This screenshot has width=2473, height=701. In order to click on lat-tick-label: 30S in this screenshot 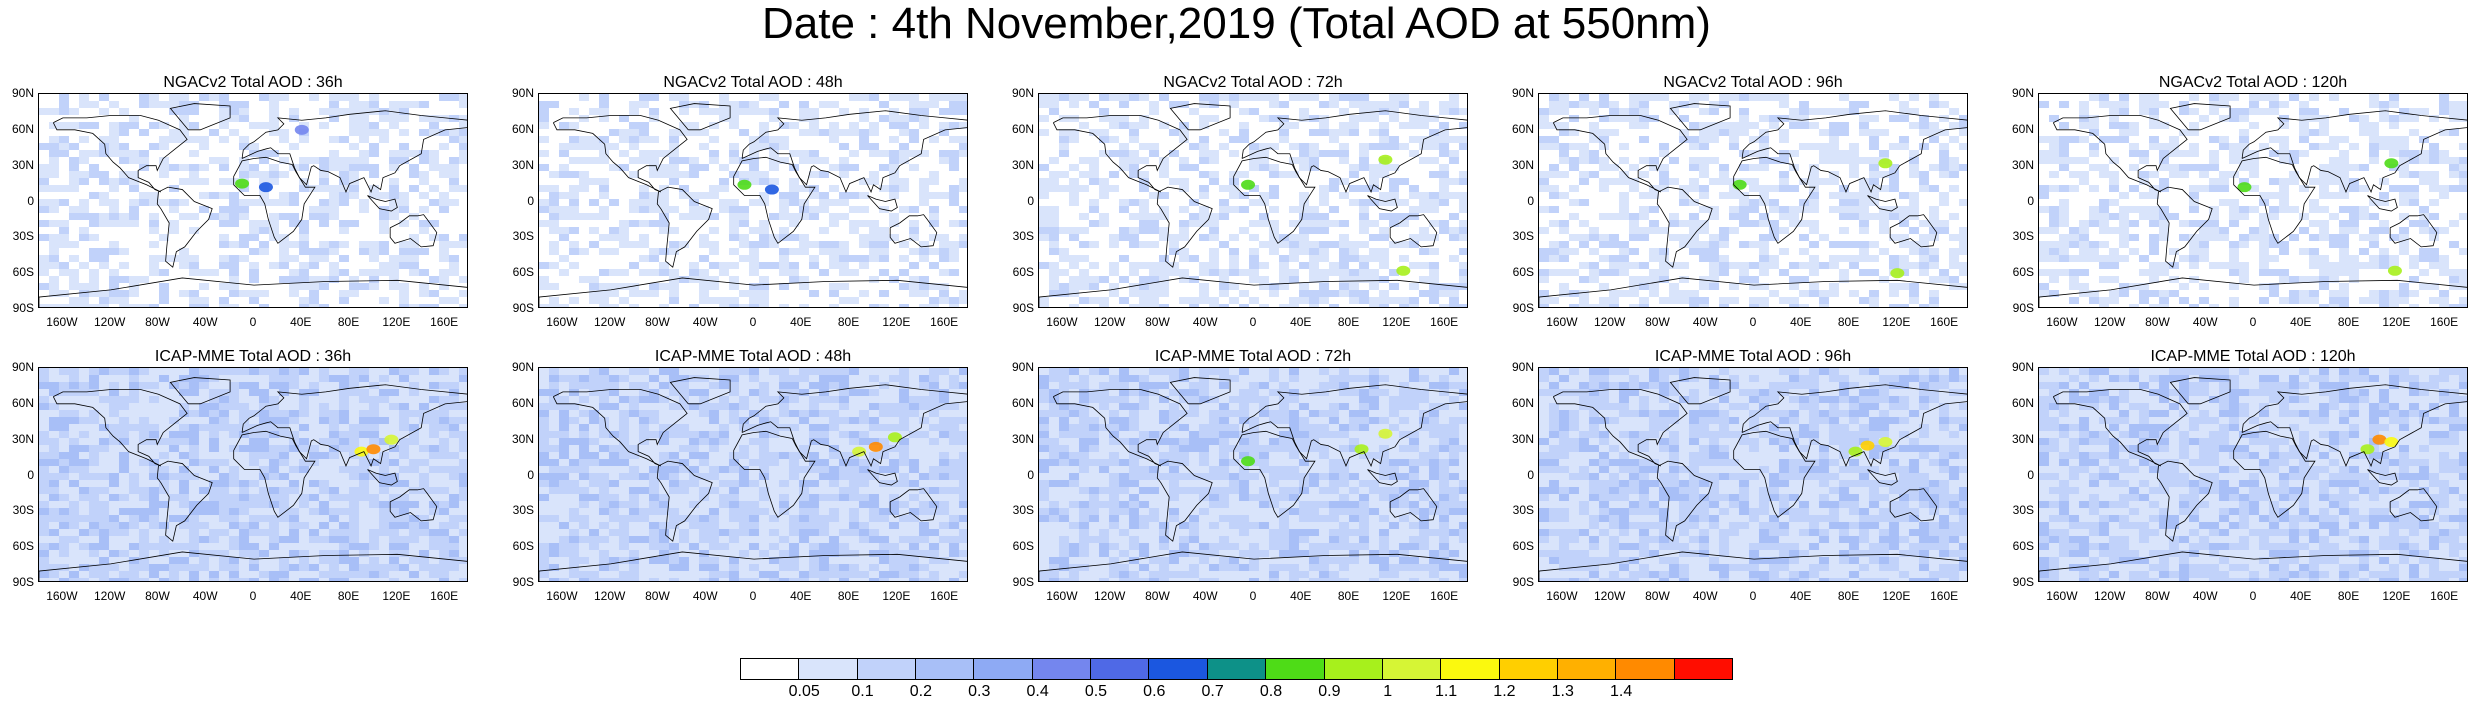, I will do `click(23, 236)`.